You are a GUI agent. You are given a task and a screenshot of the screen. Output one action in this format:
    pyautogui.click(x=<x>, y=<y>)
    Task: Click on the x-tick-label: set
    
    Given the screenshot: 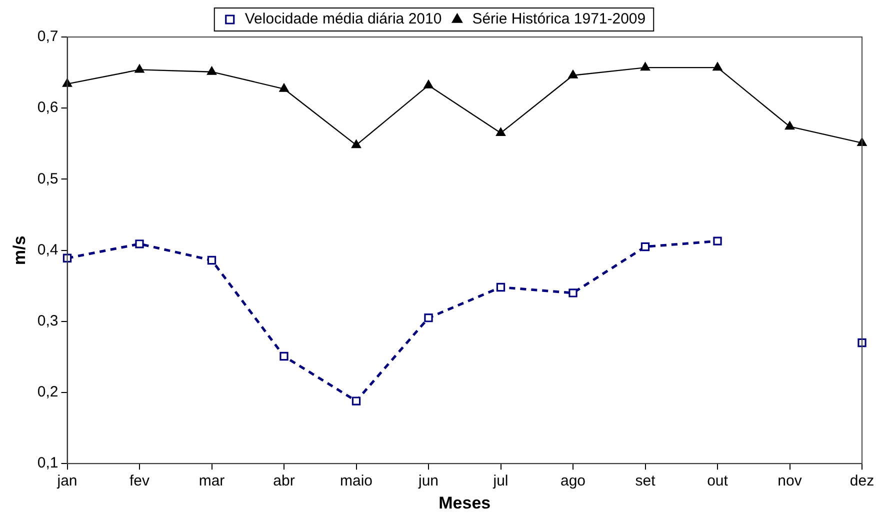 What is the action you would take?
    pyautogui.click(x=645, y=481)
    